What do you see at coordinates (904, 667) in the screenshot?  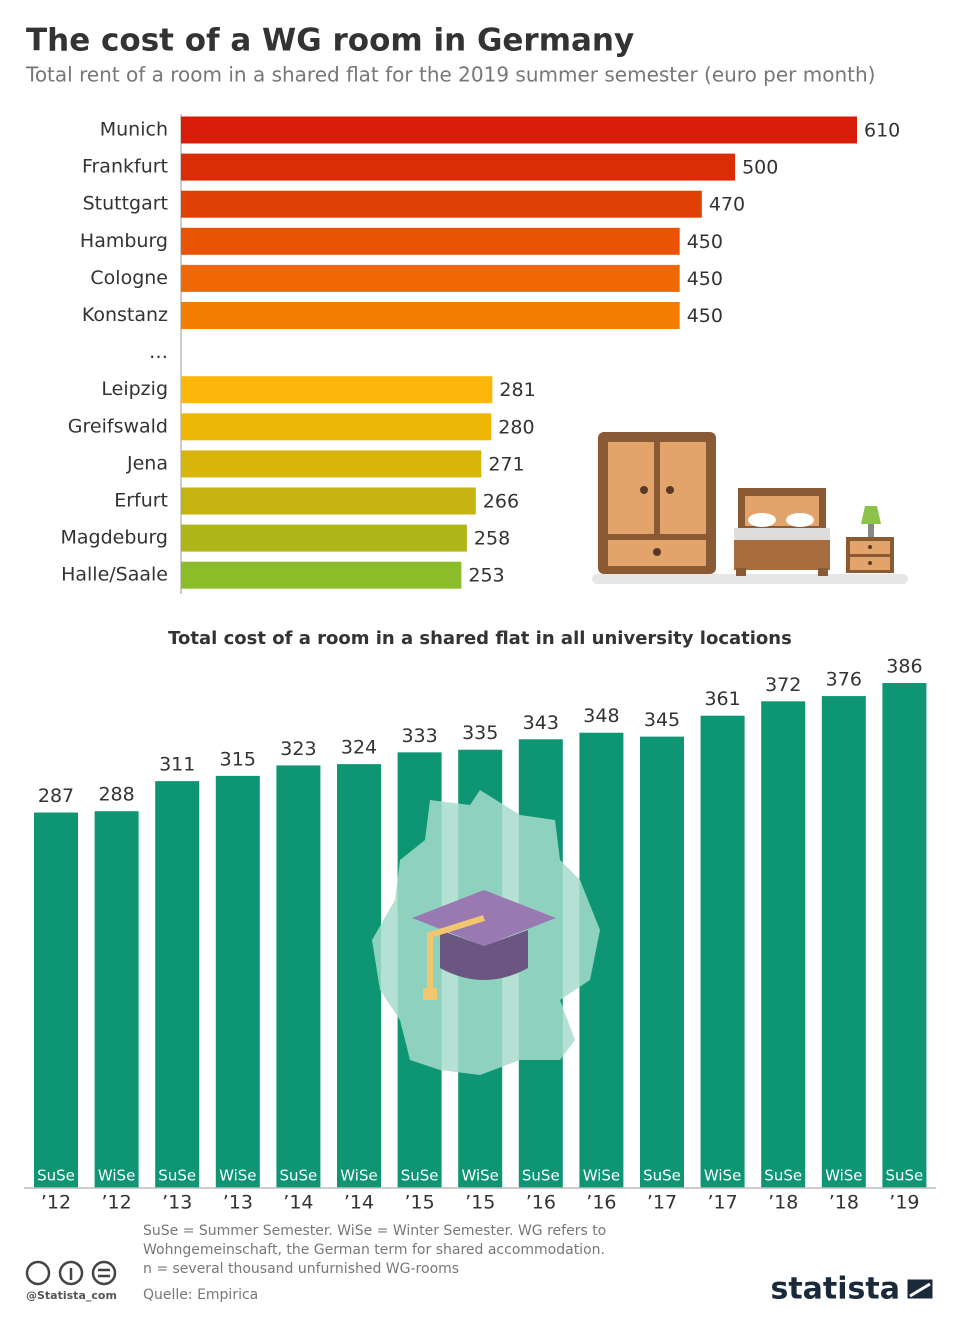 I see `value-label: 386` at bounding box center [904, 667].